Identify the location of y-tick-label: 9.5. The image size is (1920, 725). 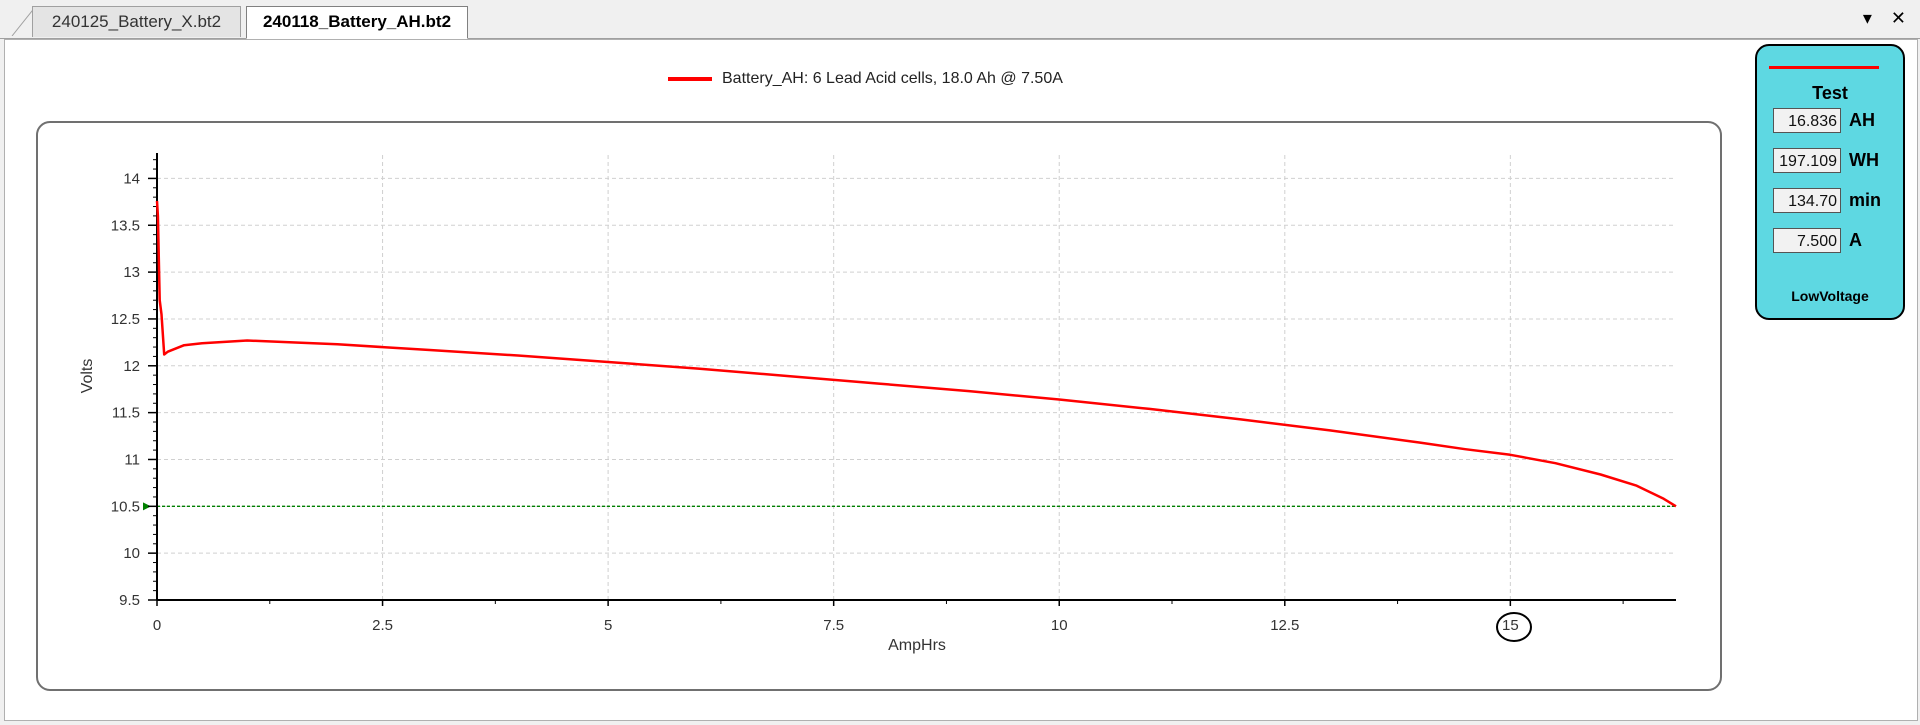
(129, 600).